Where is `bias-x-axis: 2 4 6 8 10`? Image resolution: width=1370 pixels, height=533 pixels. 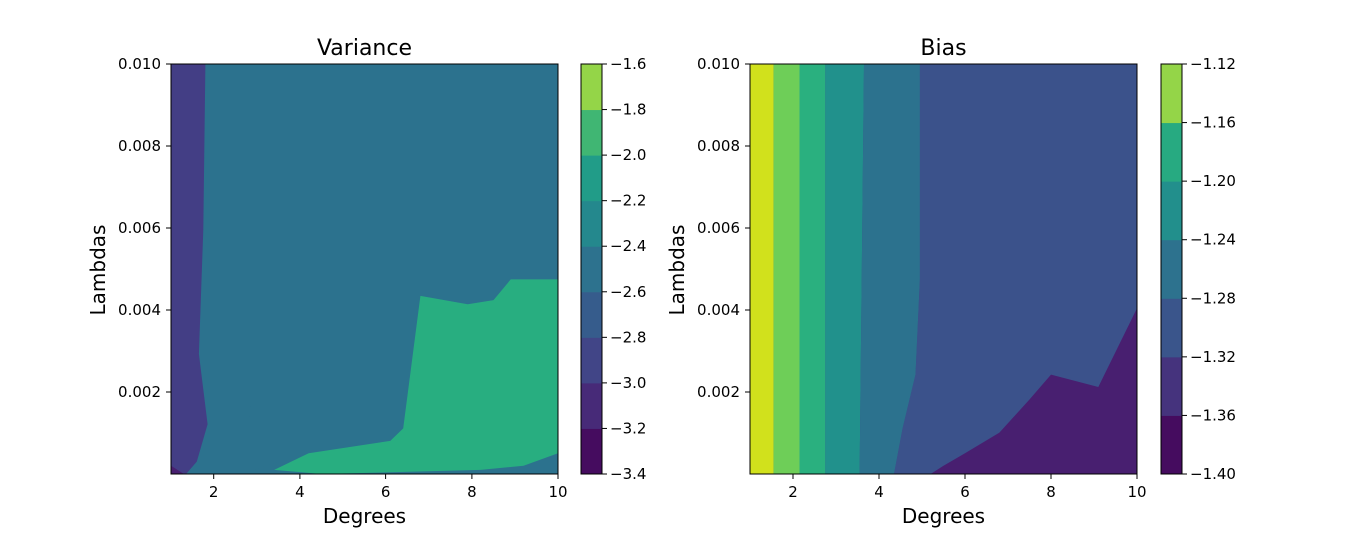 bias-x-axis: 2 4 6 8 10 is located at coordinates (967, 487).